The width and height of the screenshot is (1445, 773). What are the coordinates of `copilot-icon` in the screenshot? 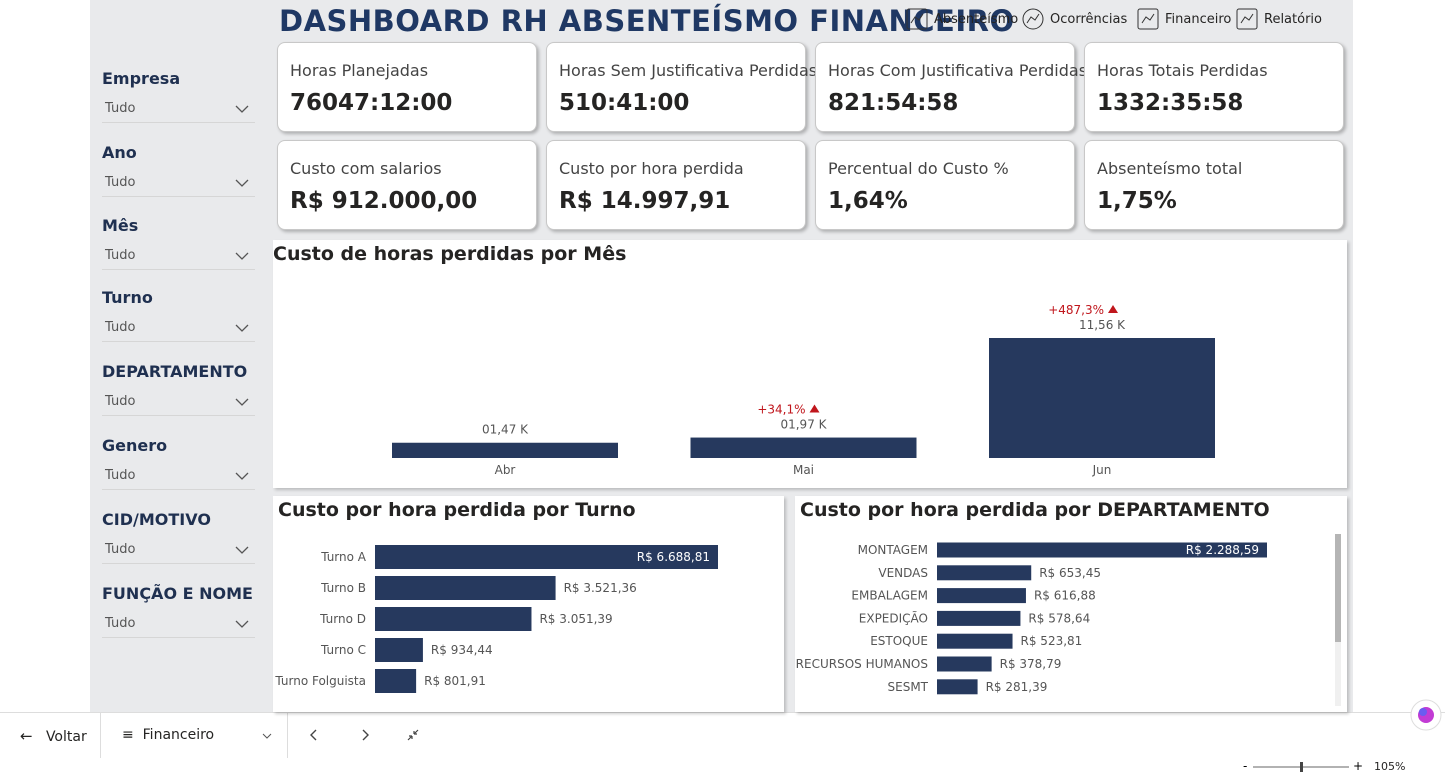 It's located at (1426, 715).